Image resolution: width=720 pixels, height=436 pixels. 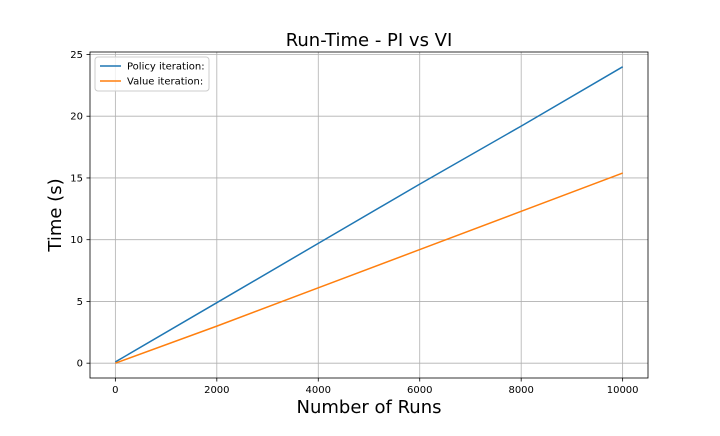 What do you see at coordinates (80, 210) in the screenshot?
I see `y-axis-ticks: 0 5 10 15 20 25` at bounding box center [80, 210].